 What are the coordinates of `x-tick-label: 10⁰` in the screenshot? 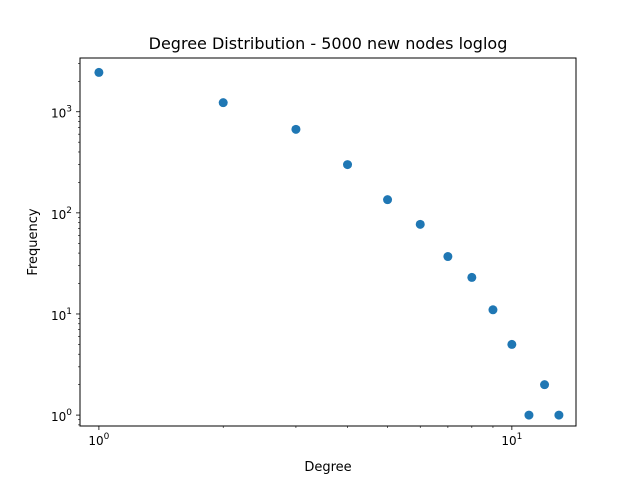 It's located at (98, 440).